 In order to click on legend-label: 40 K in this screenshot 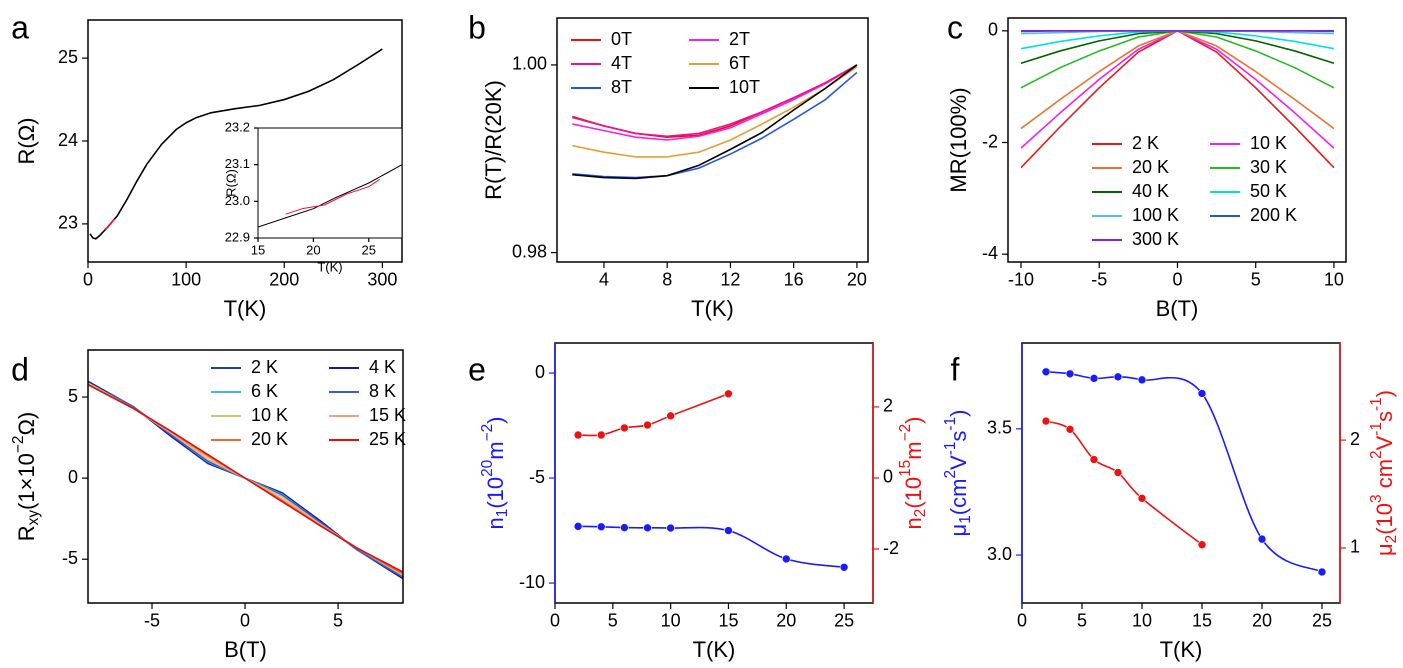, I will do `click(1150, 191)`.